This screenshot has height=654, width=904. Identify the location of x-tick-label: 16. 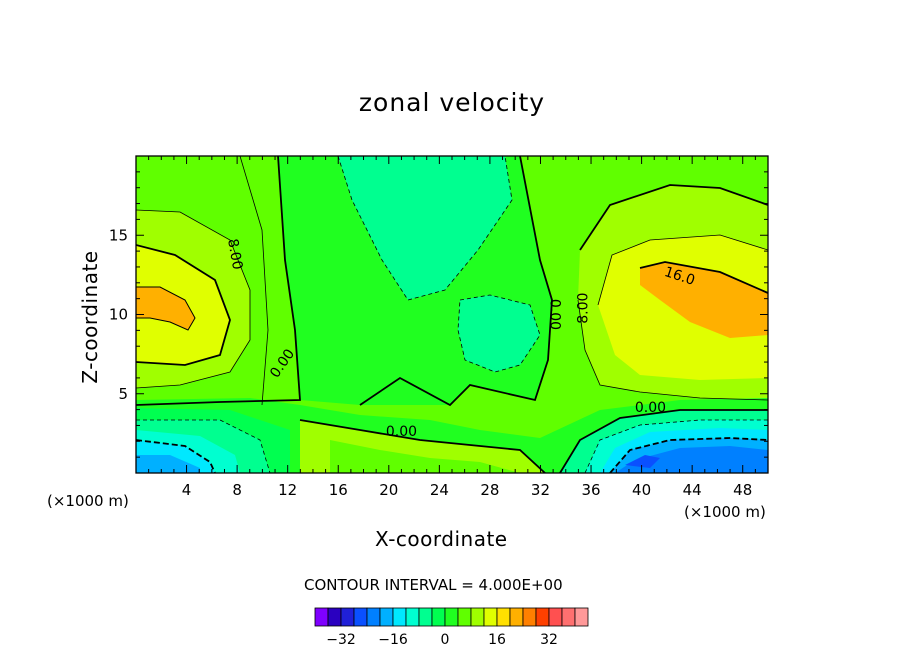
(338, 490).